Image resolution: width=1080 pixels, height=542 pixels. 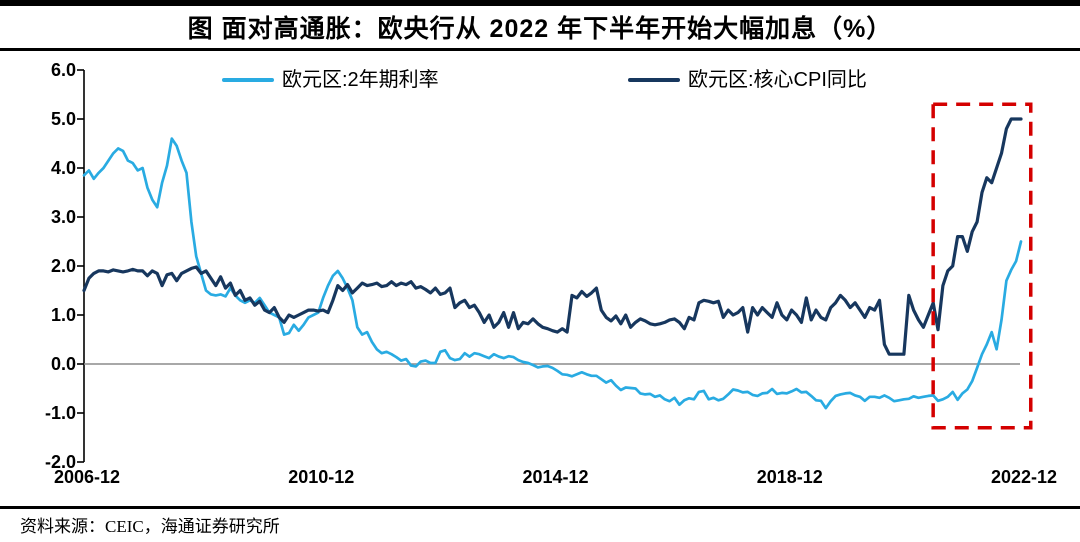 I want to click on legend-item-rate: 欧元区:2年期利率, so click(x=330, y=80).